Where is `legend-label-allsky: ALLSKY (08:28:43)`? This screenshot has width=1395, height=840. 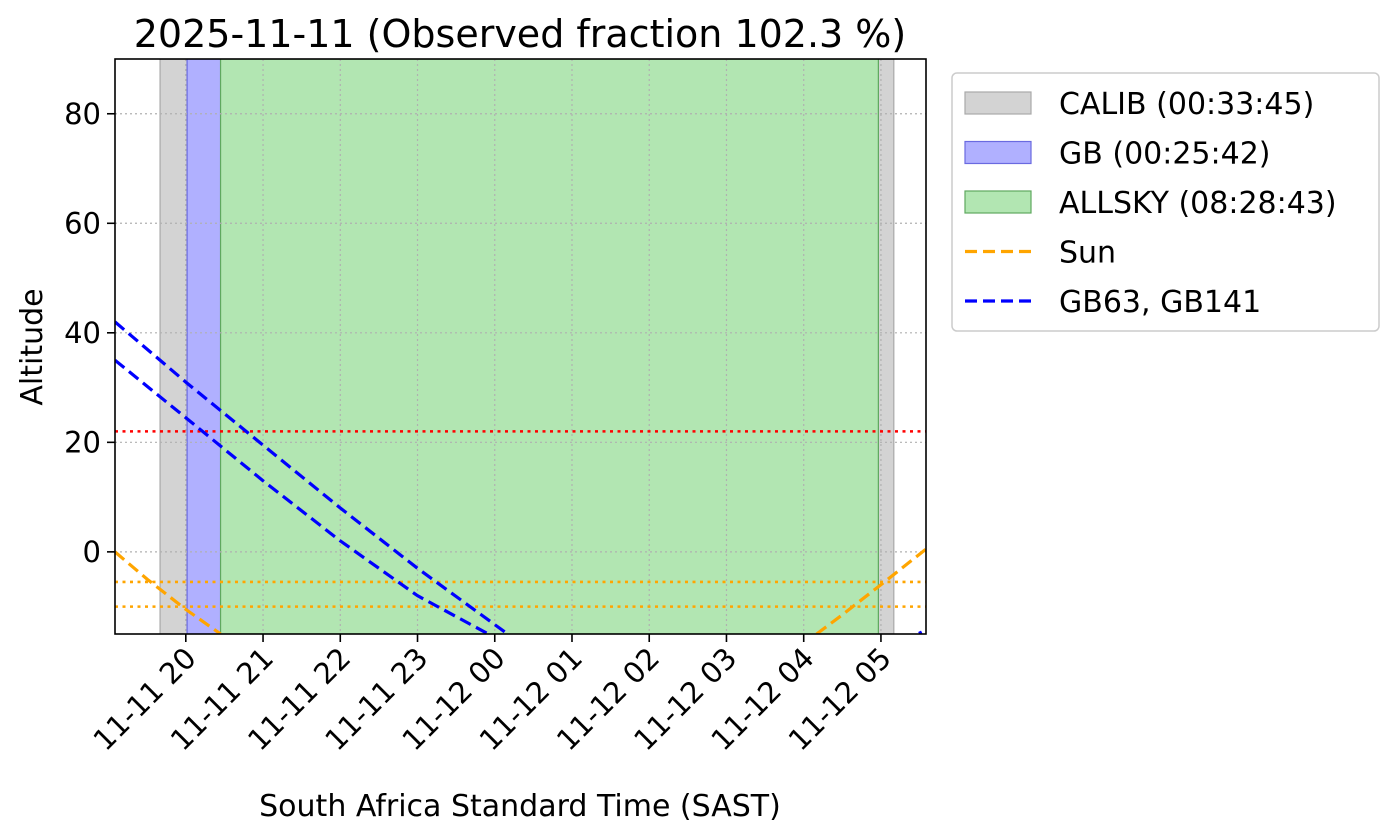
legend-label-allsky: ALLSKY (08:28:43) is located at coordinates (1198, 203).